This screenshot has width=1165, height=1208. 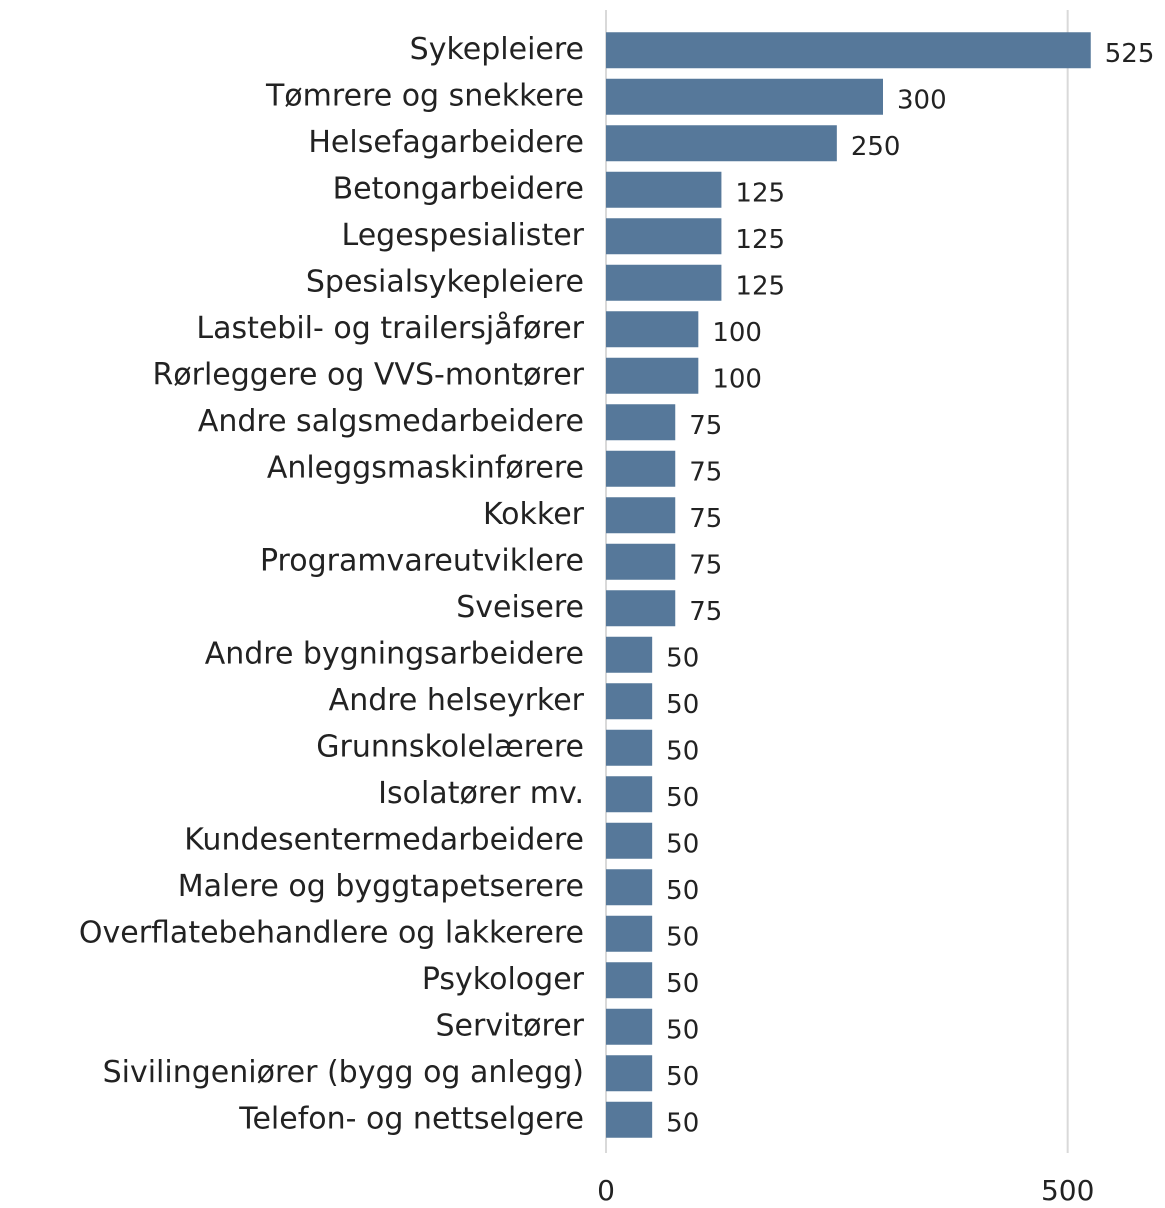 I want to click on value-label: 250, so click(x=876, y=147).